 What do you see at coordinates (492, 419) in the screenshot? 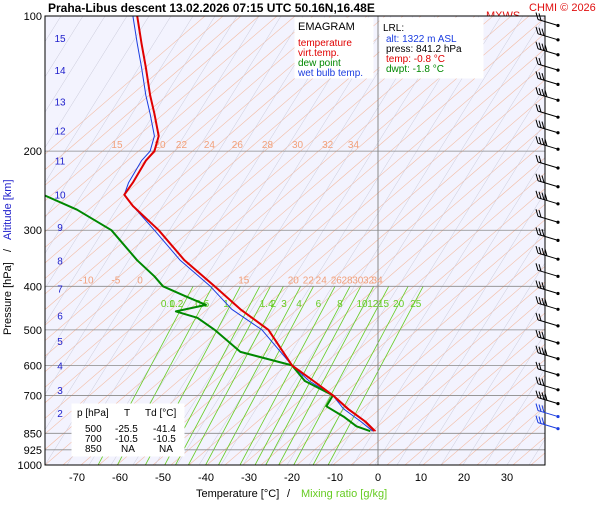
I see `dry-adiabat` at bounding box center [492, 419].